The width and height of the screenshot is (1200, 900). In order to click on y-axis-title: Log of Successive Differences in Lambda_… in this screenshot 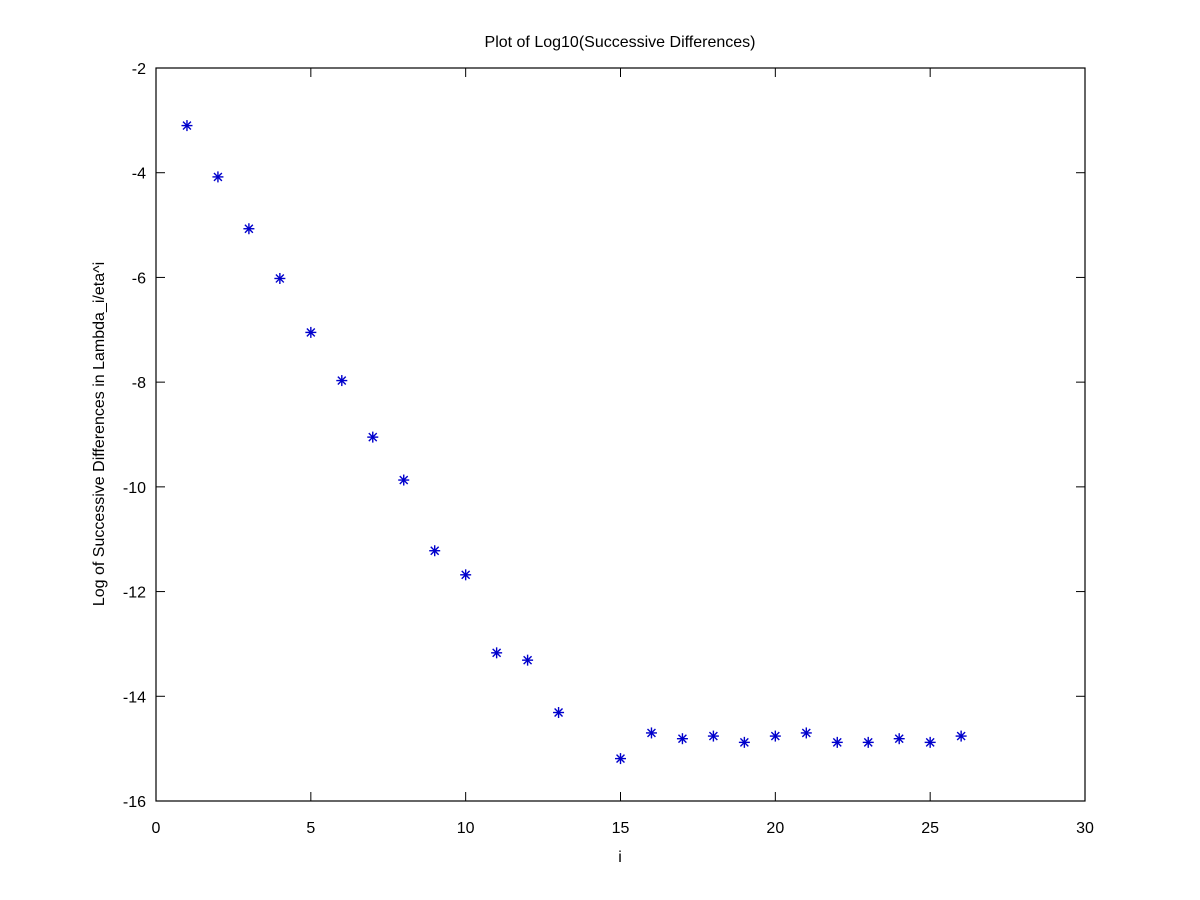, I will do `click(99, 434)`.